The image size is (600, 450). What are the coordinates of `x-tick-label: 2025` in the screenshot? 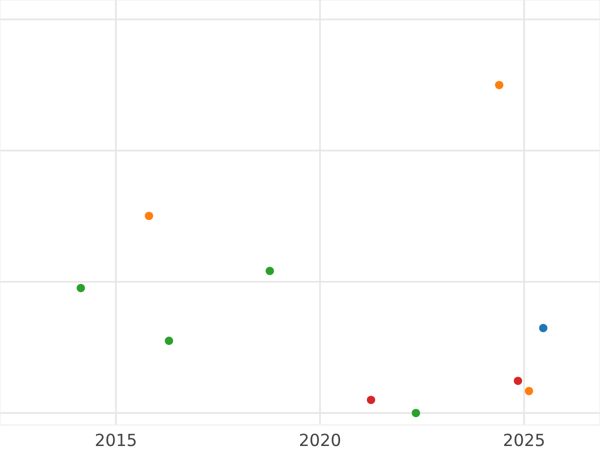 It's located at (524, 440).